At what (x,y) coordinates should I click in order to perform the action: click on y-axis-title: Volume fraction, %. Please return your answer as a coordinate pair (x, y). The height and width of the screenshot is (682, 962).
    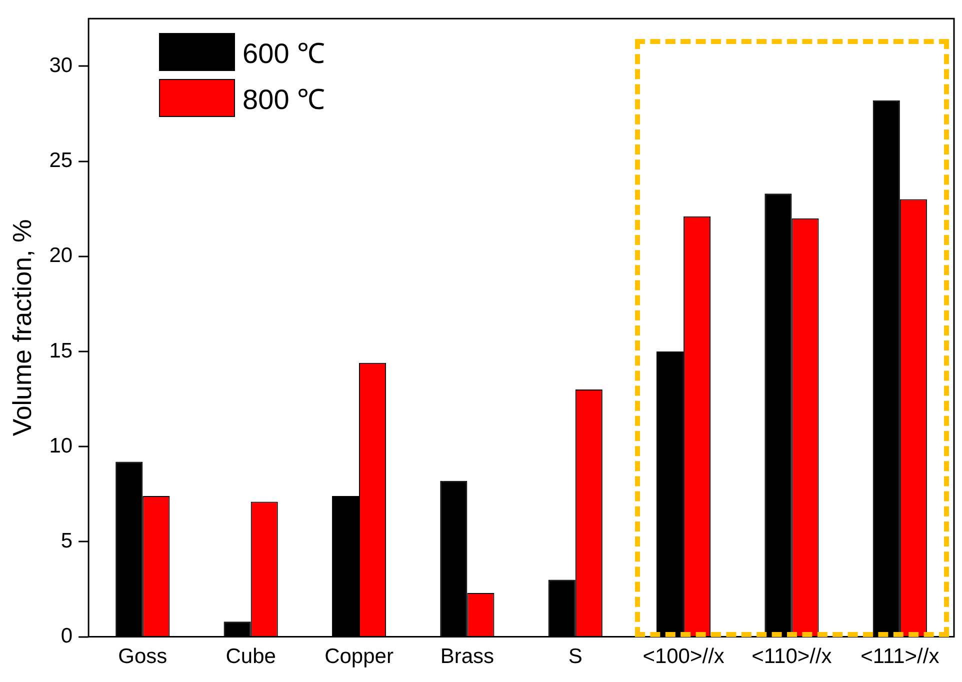
    Looking at the image, I should click on (21, 327).